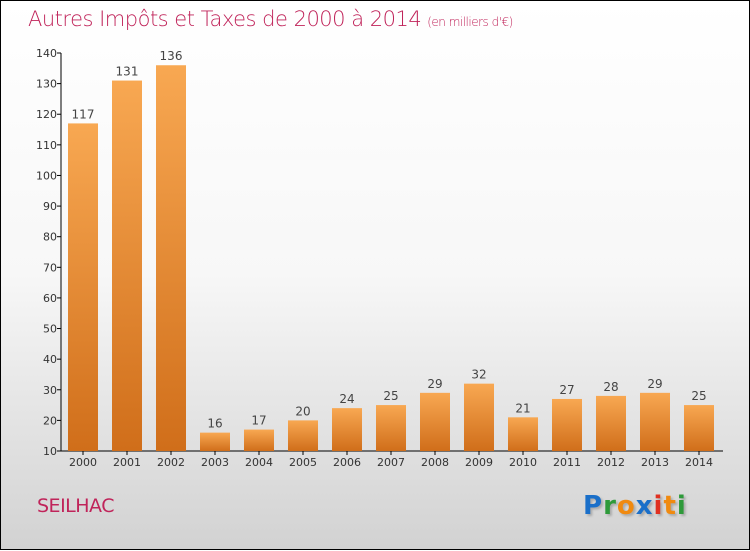 The height and width of the screenshot is (551, 750). What do you see at coordinates (610, 387) in the screenshot?
I see `data-label-2012: 28` at bounding box center [610, 387].